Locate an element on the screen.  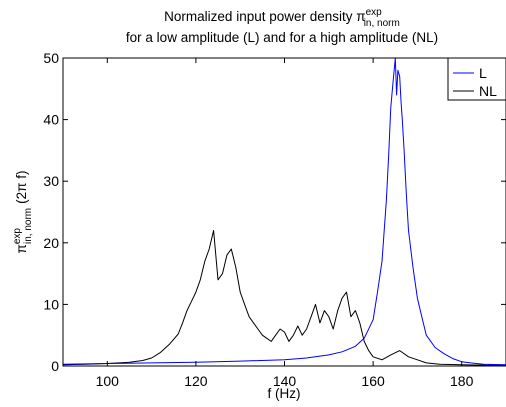
y-axis-label: πexpin, norm(2π f) is located at coordinates (23, 212).